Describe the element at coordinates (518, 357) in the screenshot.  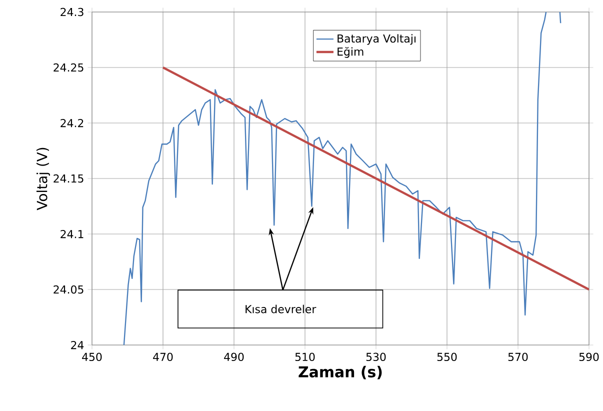
I see `x-tick-label: 570` at that location.